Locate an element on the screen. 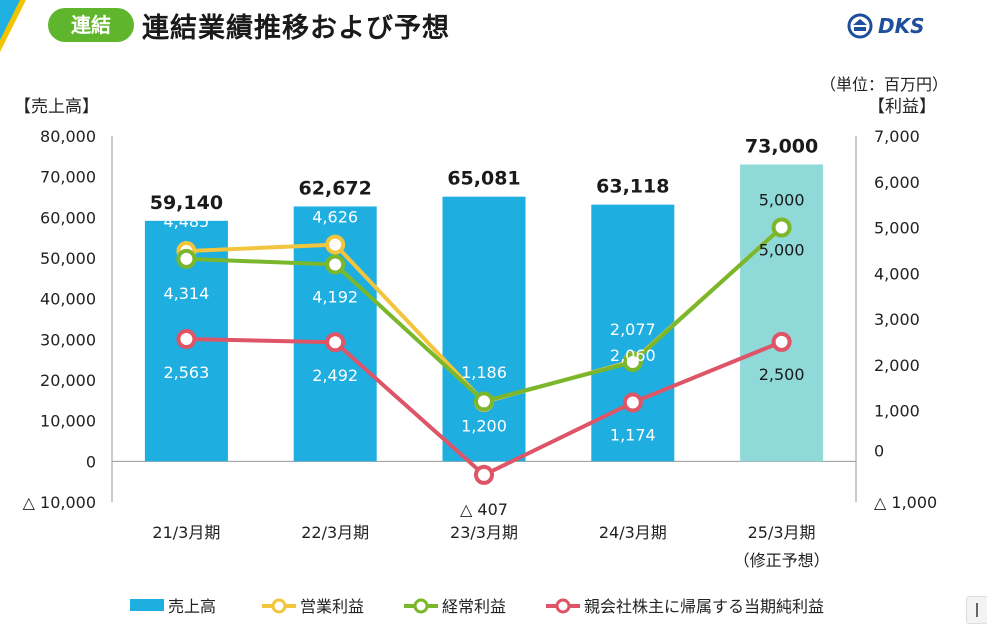 This screenshot has width=987, height=624. legend-label: 親会社株主に帰属する当期純利益 is located at coordinates (704, 606).